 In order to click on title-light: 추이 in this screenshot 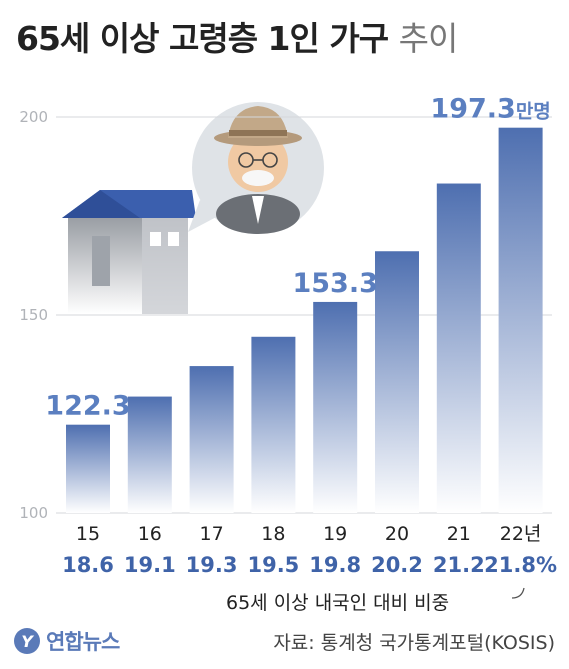, I will do `click(428, 38)`.